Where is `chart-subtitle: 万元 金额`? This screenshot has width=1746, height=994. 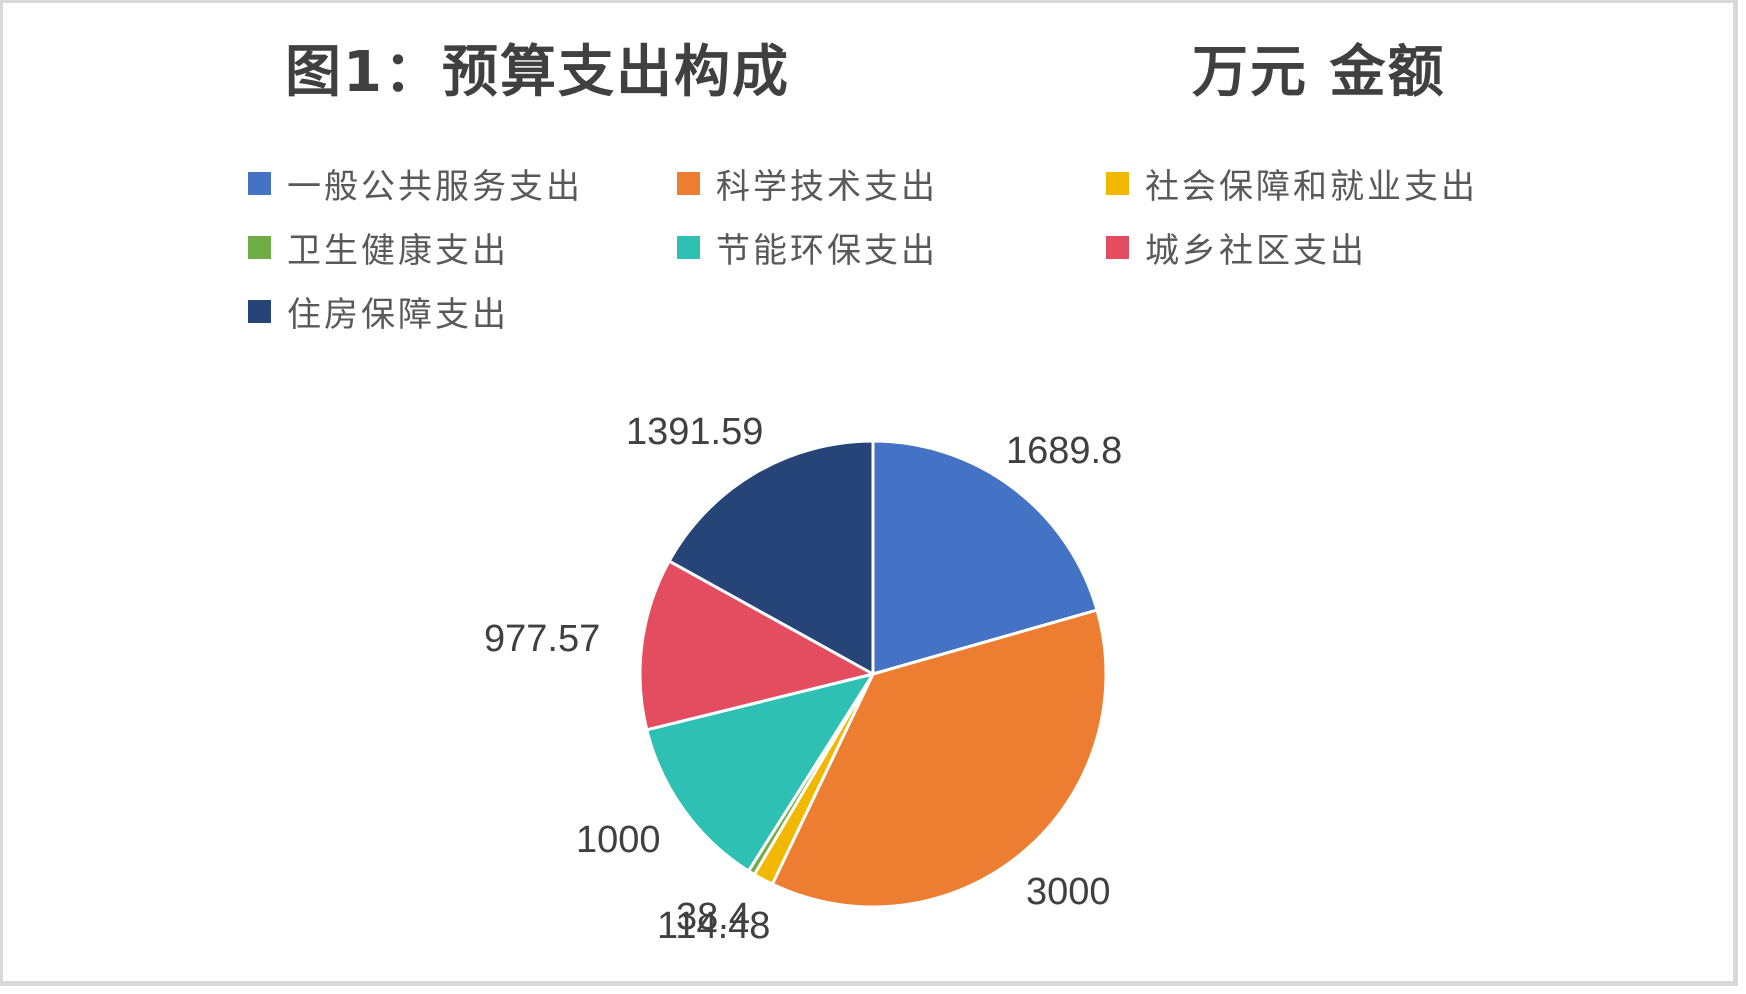 chart-subtitle: 万元 金额 is located at coordinates (1319, 72).